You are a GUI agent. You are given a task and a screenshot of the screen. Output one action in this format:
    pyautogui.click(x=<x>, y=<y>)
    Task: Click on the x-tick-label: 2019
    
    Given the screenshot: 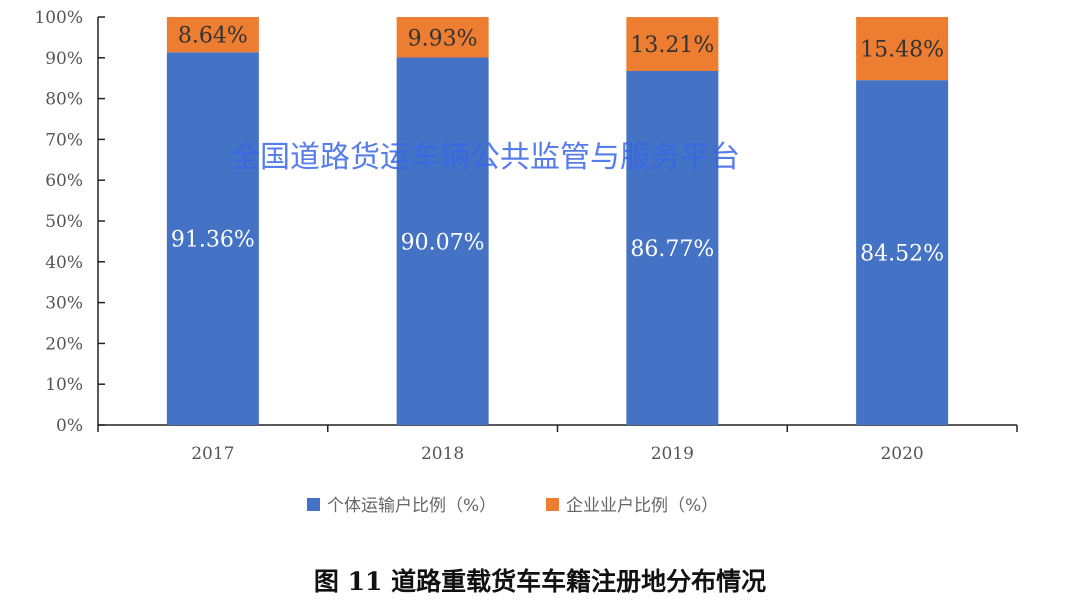 What is the action you would take?
    pyautogui.click(x=672, y=454)
    